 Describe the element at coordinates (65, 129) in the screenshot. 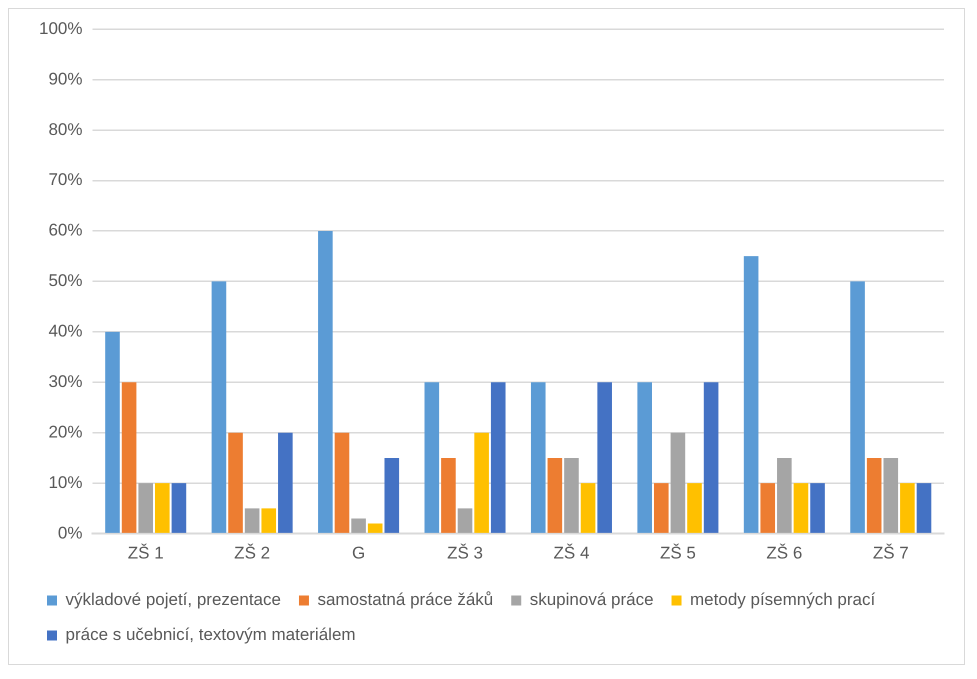

I see `y-tick-label: 80%` at that location.